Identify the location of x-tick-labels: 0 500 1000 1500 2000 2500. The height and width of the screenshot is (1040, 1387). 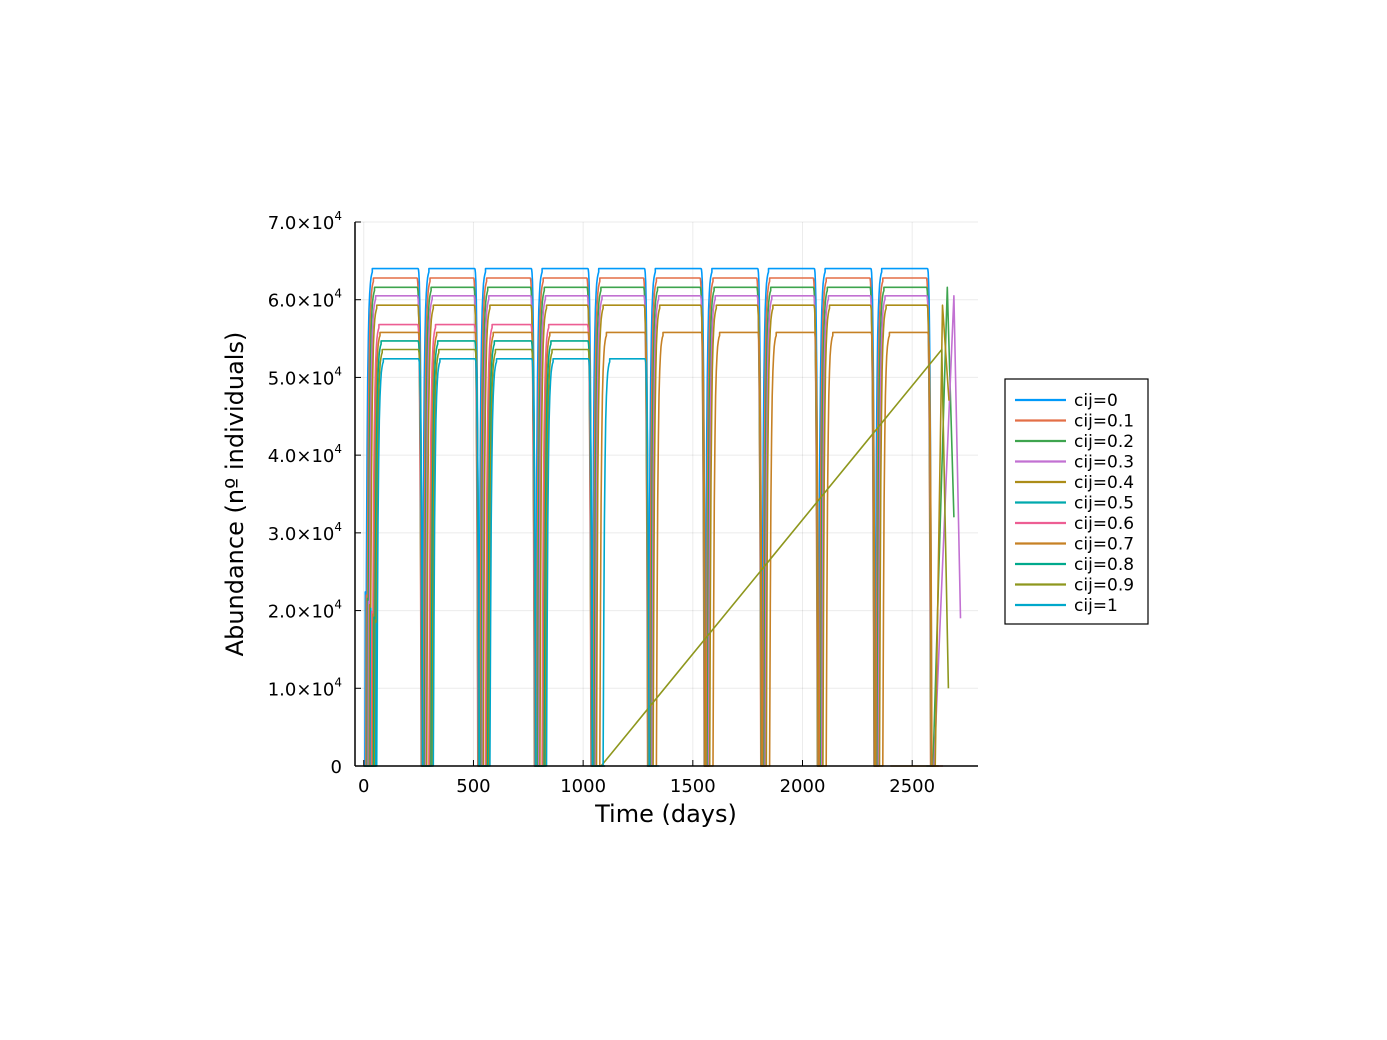
(646, 778).